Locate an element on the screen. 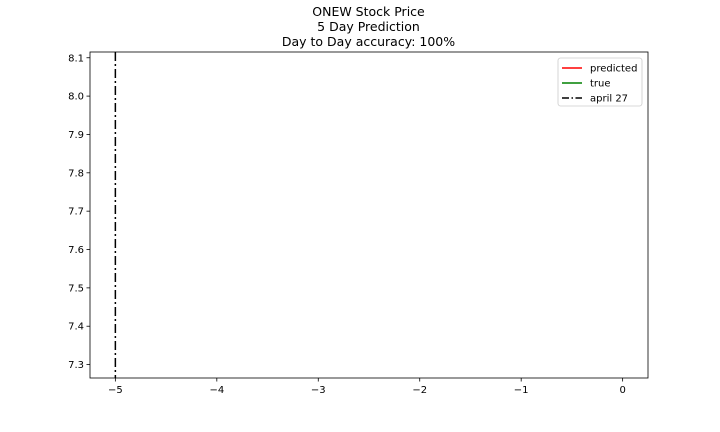 The width and height of the screenshot is (720, 432). legend: predicted true april 27 is located at coordinates (600, 82).